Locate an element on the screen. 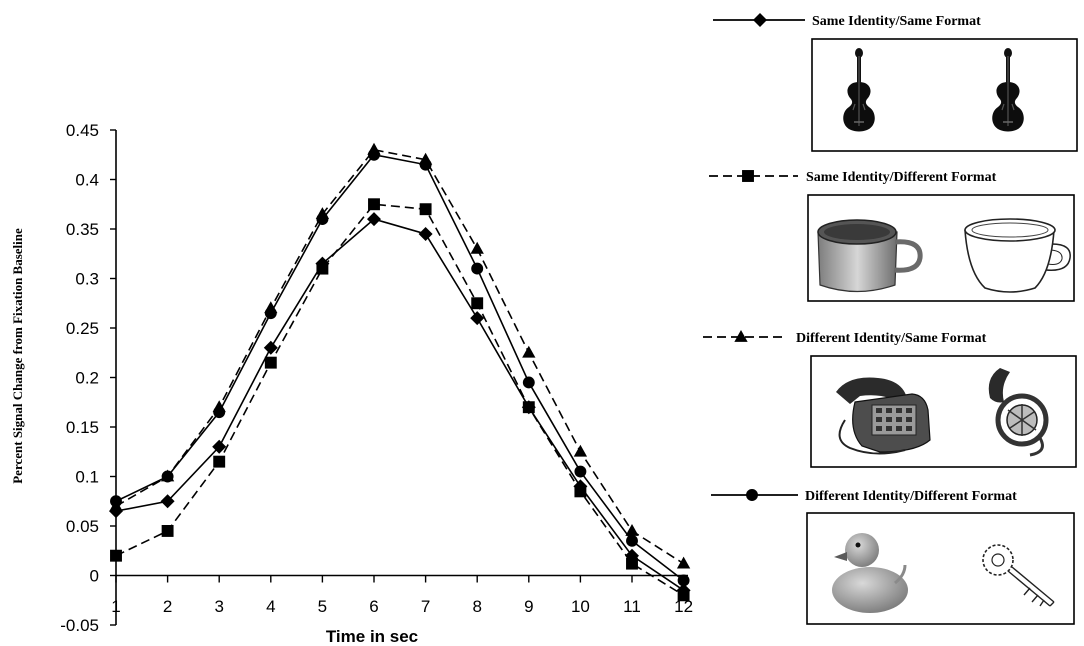 Image resolution: width=1084 pixels, height=646 pixels. legend-label: Same Identity/Different Format is located at coordinates (901, 177).